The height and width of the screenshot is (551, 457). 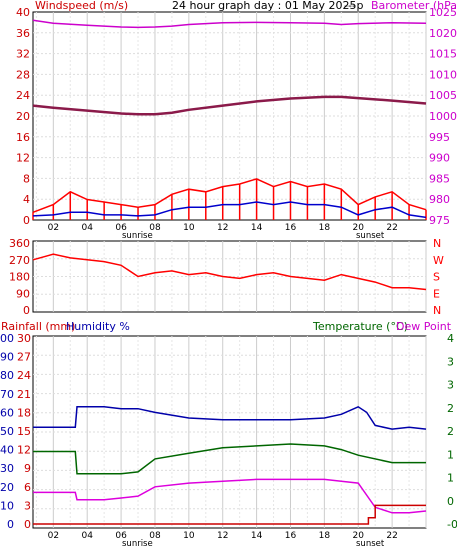 What do you see at coordinates (26, 178) in the screenshot?
I see `wind-tick-2: 8` at bounding box center [26, 178].